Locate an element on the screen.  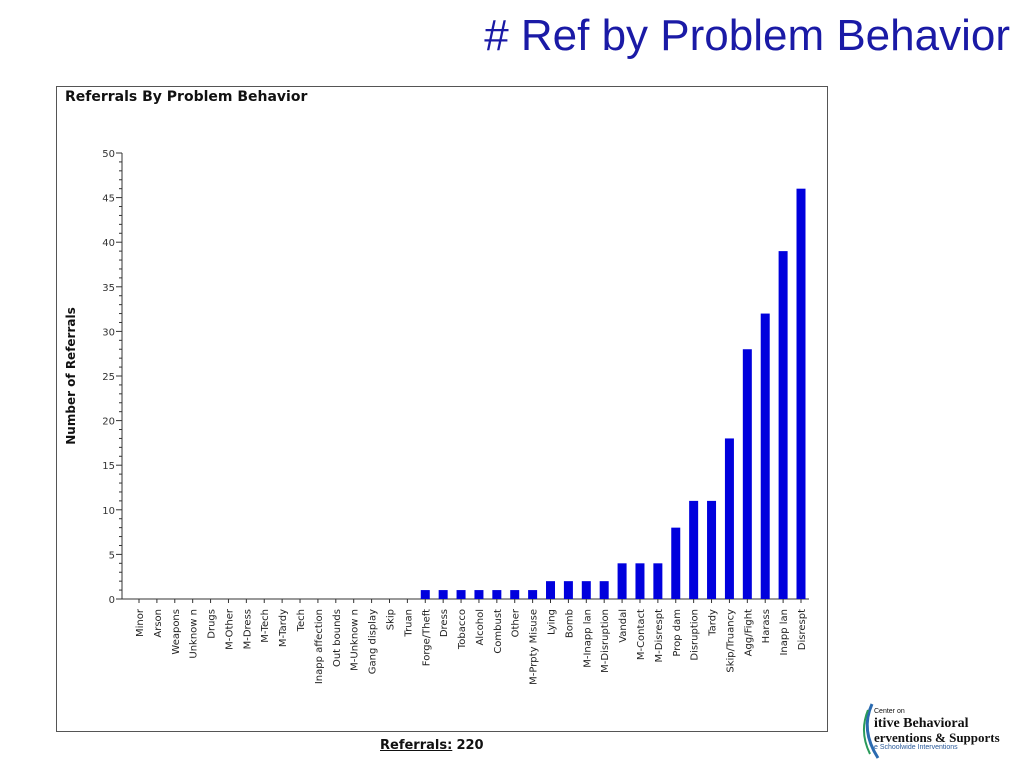
y-tick-label: 30 is located at coordinates (108, 332).